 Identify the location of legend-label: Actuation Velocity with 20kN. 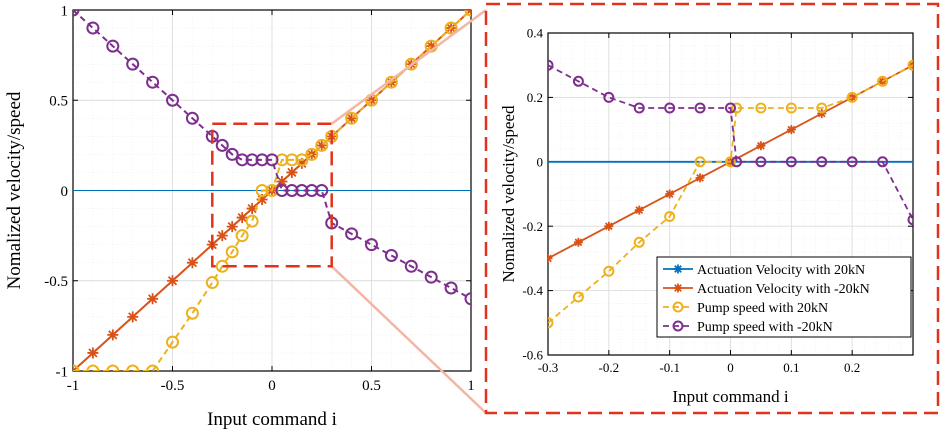
(781, 270).